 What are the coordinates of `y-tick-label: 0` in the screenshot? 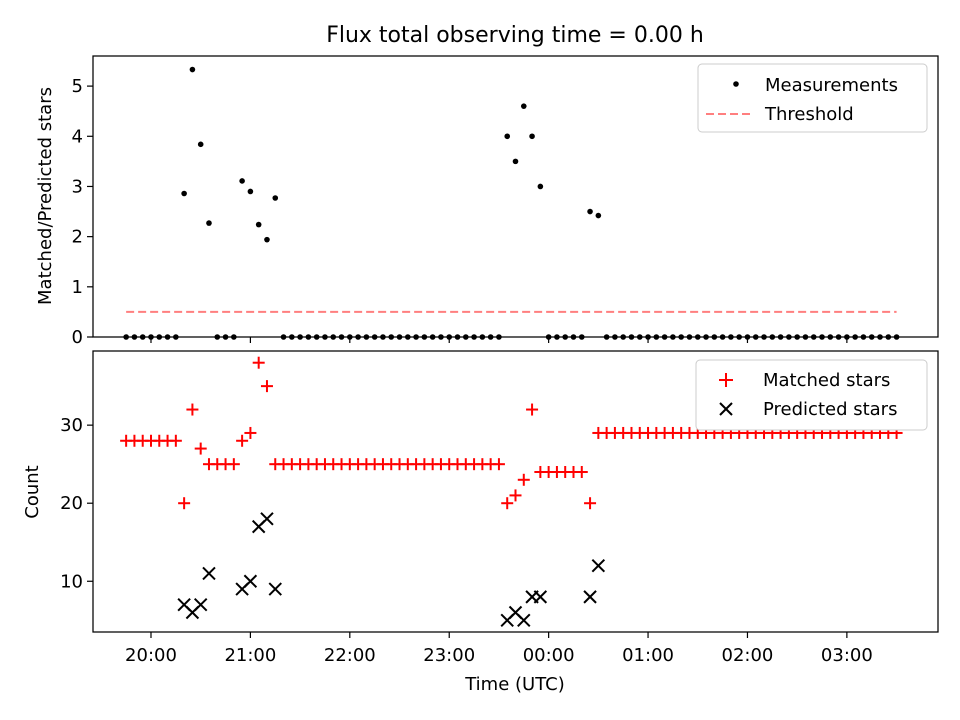 It's located at (77, 337).